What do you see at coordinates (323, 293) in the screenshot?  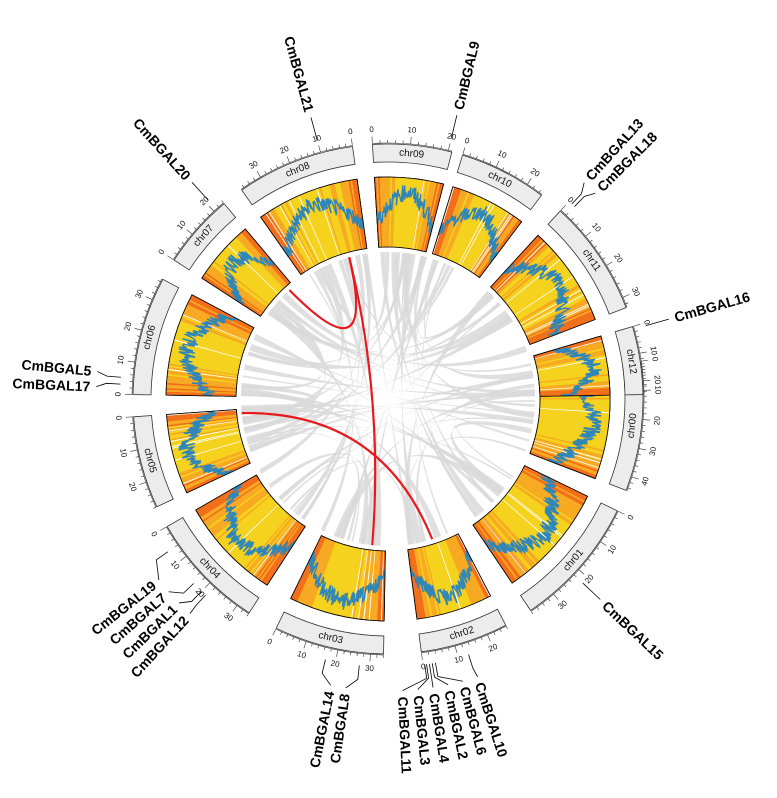 I see `highlight-link` at bounding box center [323, 293].